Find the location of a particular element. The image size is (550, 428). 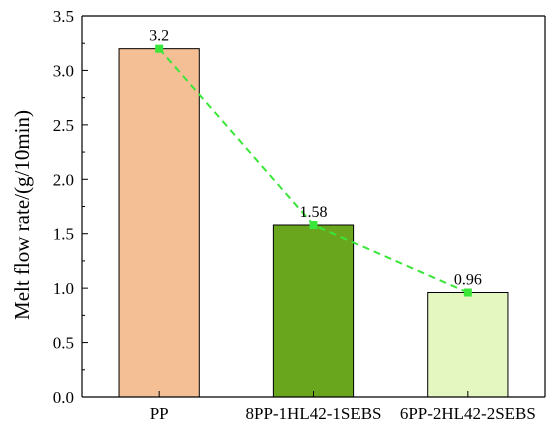

y-tick-label-1: 0.5 is located at coordinates (63, 343).